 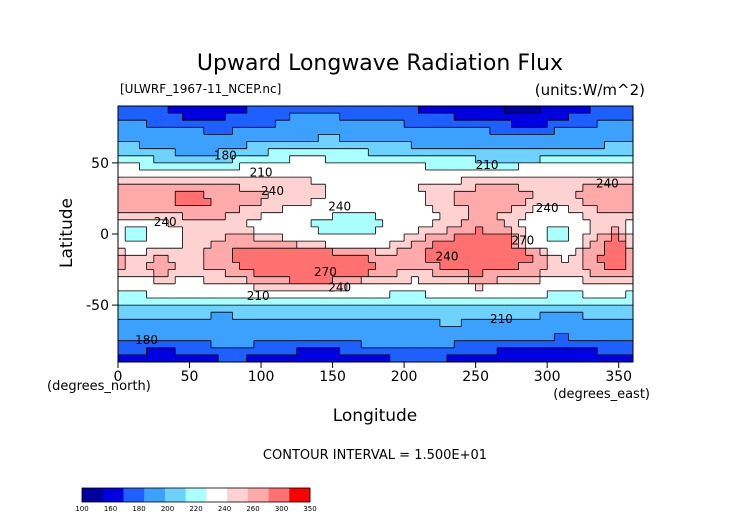 I want to click on colorbar-tick-label: 180, so click(x=138, y=509).